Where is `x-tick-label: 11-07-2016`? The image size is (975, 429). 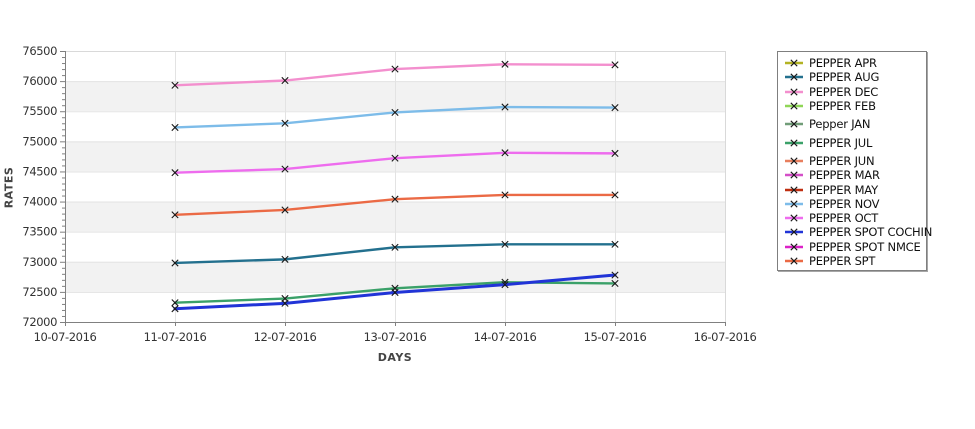 x-tick-label: 11-07-2016 is located at coordinates (175, 337).